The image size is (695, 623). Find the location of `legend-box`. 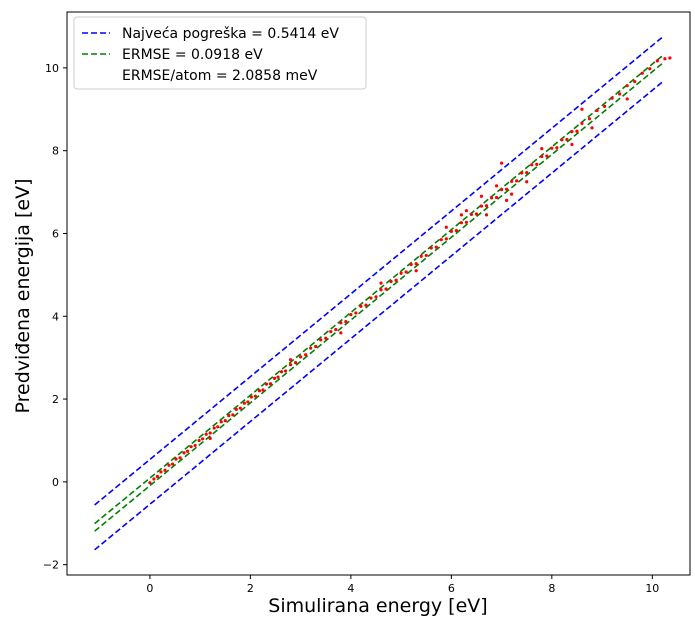

legend-box is located at coordinates (220, 53).